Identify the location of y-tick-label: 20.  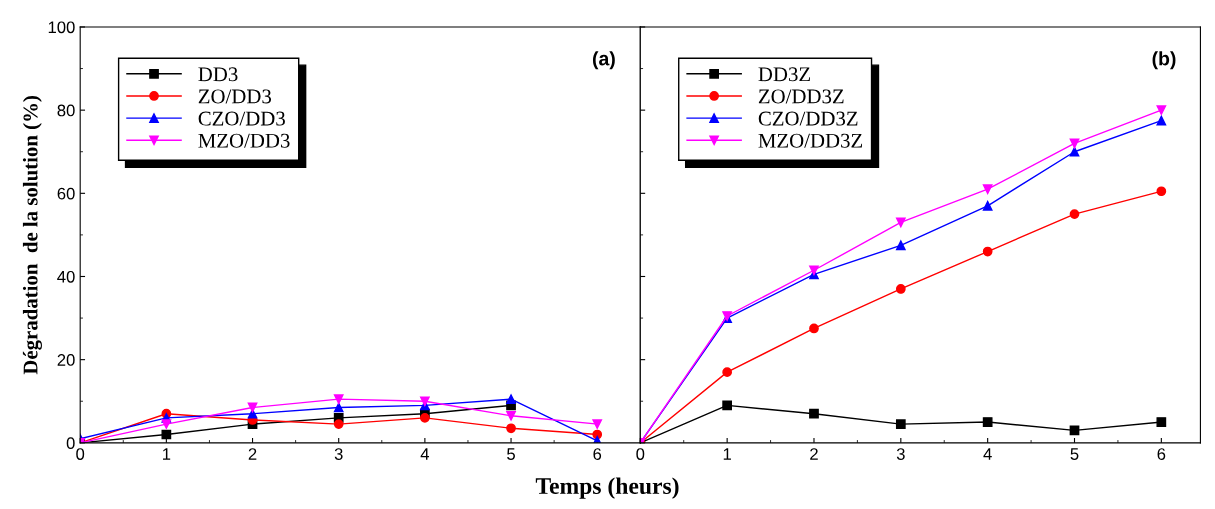
(66, 360).